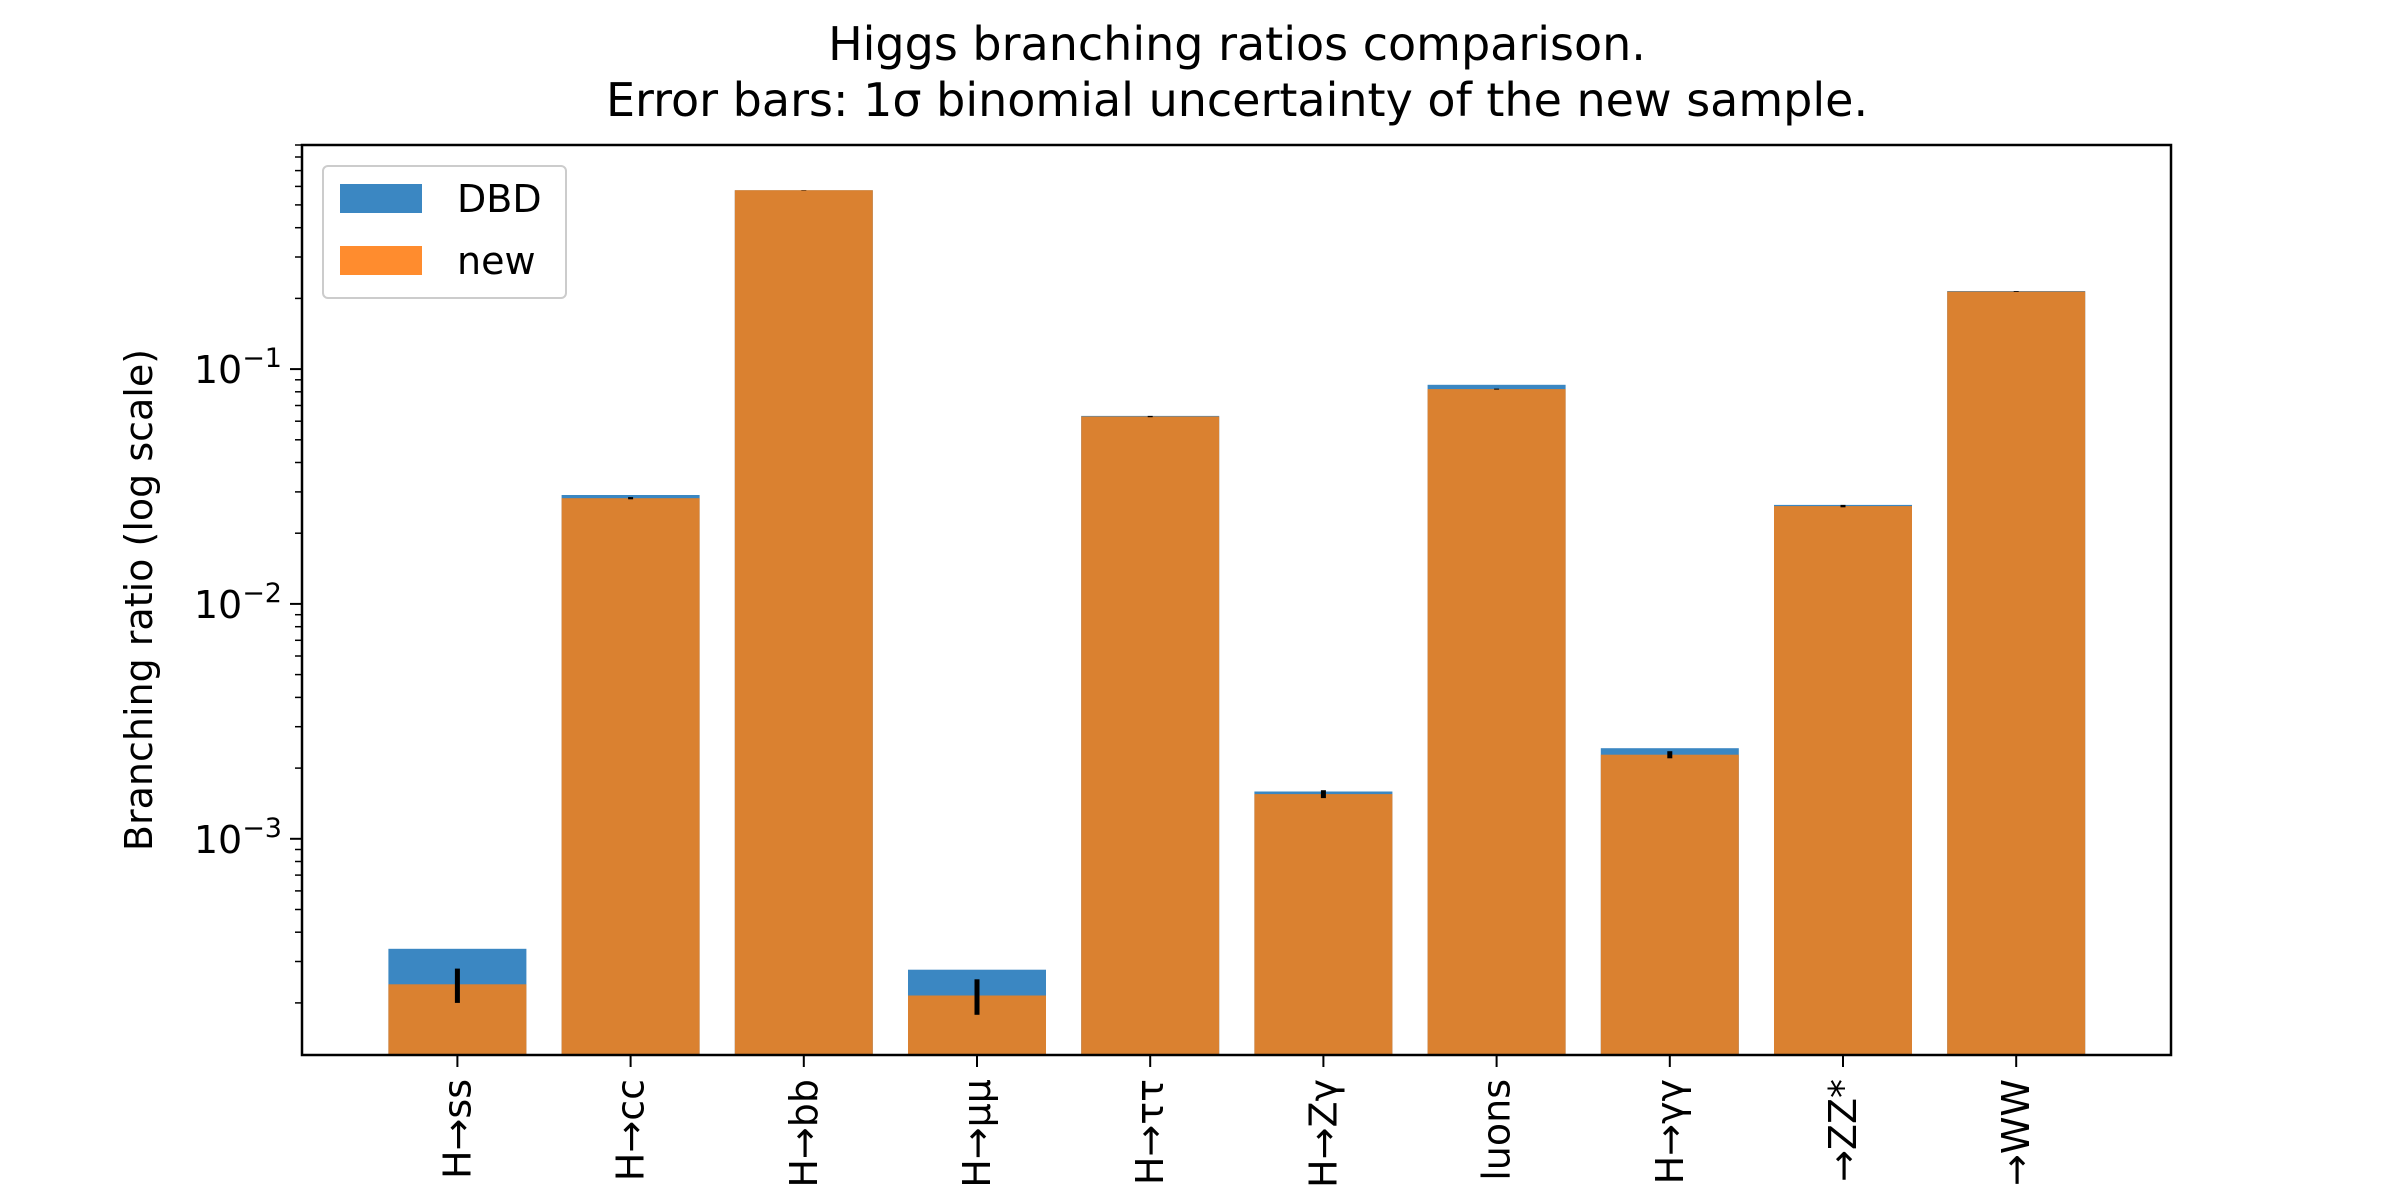 This screenshot has width=2400, height=1200. I want to click on legend-label-dbd: DBD, so click(499, 199).